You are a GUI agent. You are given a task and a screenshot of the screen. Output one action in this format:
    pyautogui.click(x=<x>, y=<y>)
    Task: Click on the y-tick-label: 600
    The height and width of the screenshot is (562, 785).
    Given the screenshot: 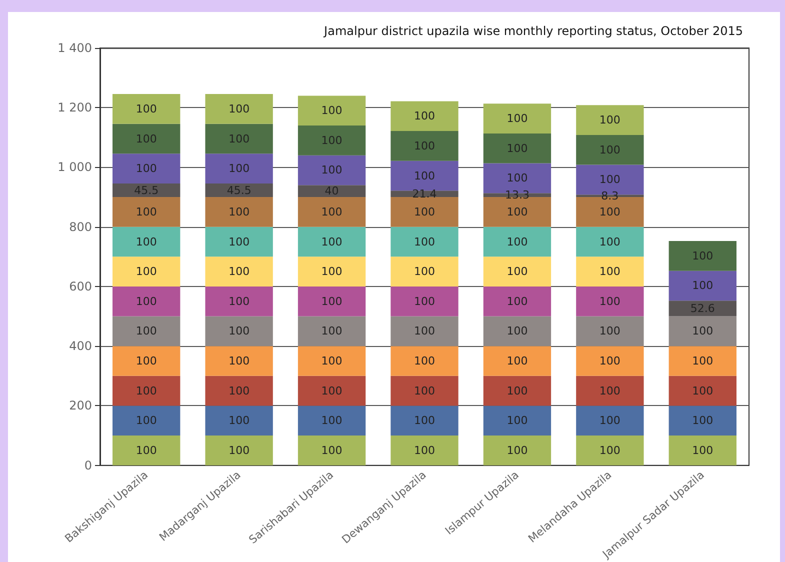 What is the action you would take?
    pyautogui.click(x=80, y=286)
    